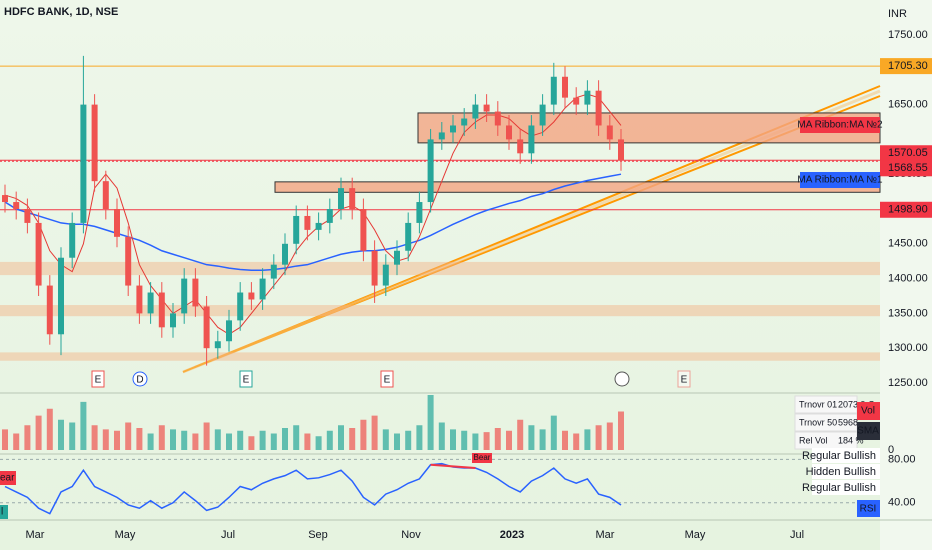 The width and height of the screenshot is (932, 550). I want to click on legend-entry: Hidden Bullish, so click(841, 472).